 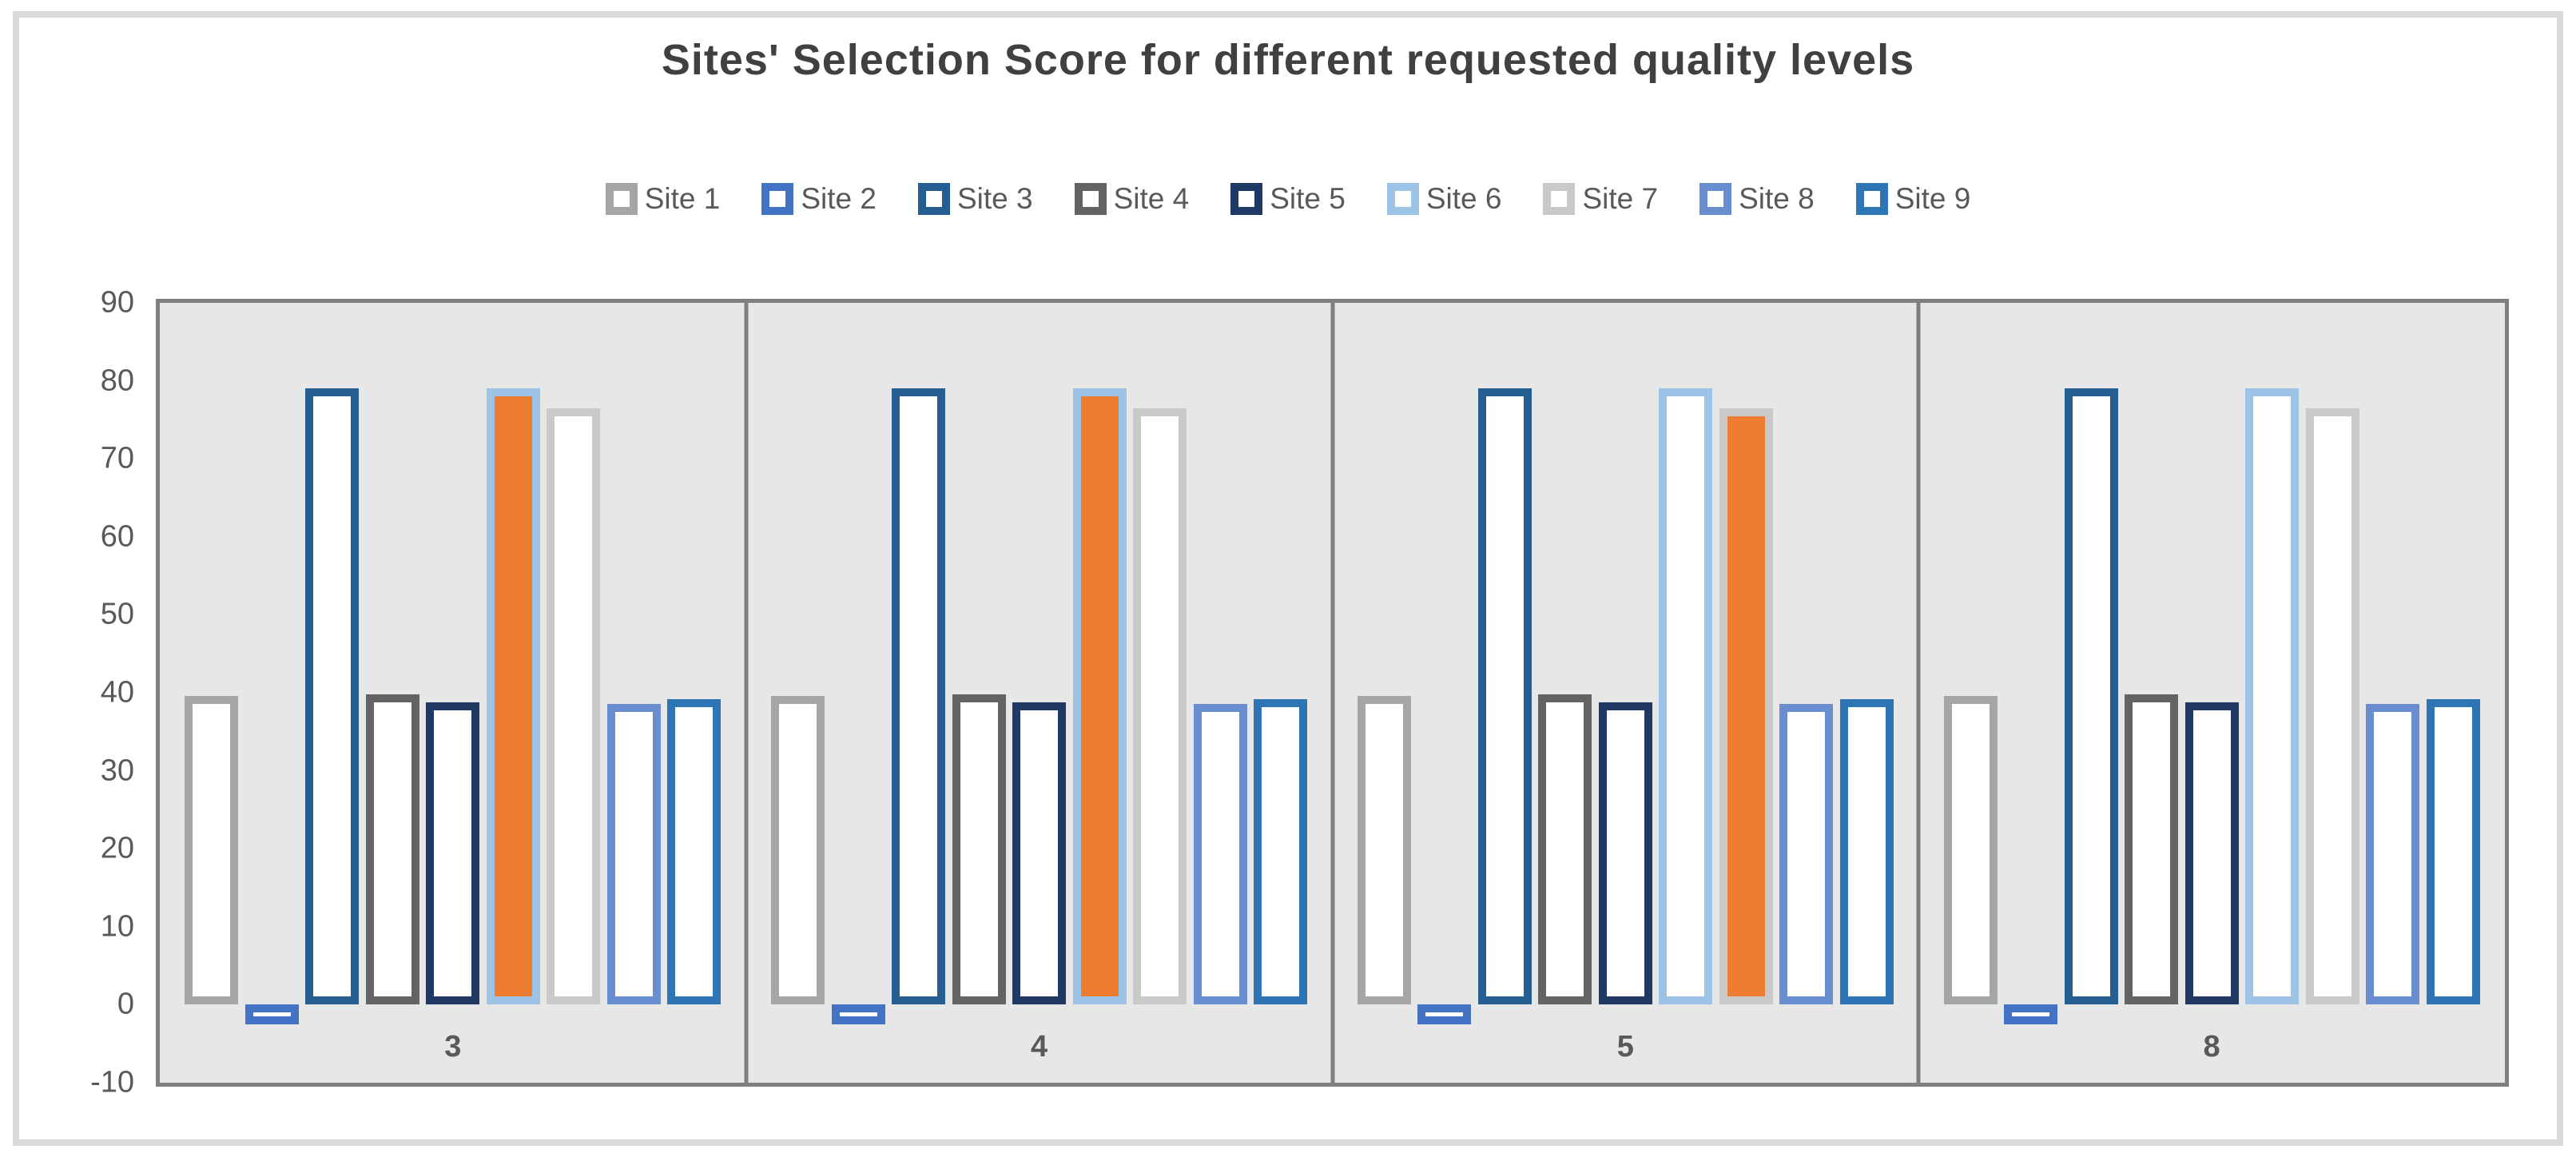 I want to click on bar-site-7-quality-5-selected, so click(x=1746, y=707).